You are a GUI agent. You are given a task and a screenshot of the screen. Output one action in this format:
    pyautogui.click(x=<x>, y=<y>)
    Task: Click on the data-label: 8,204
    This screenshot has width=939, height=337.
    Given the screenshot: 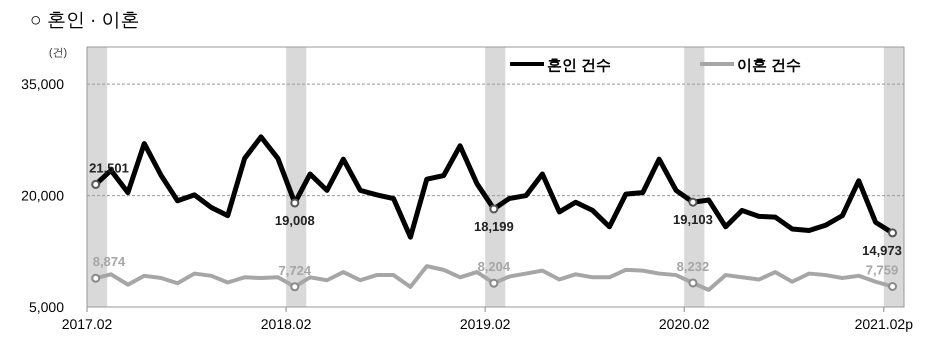 What is the action you would take?
    pyautogui.click(x=494, y=266)
    